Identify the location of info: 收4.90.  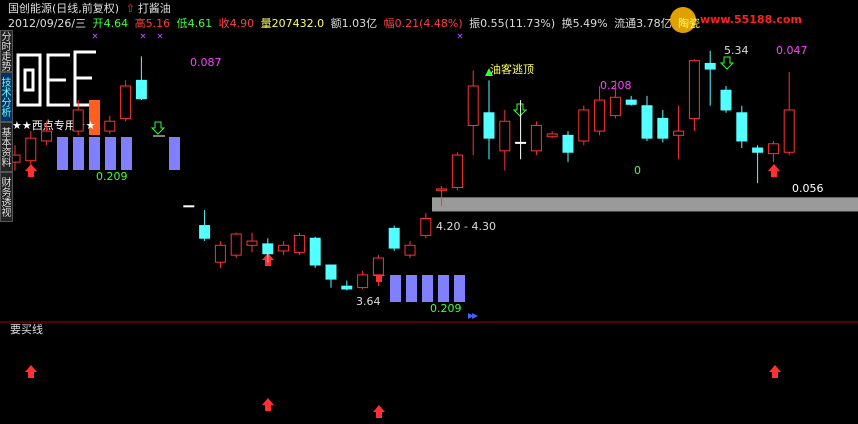
(236, 23).